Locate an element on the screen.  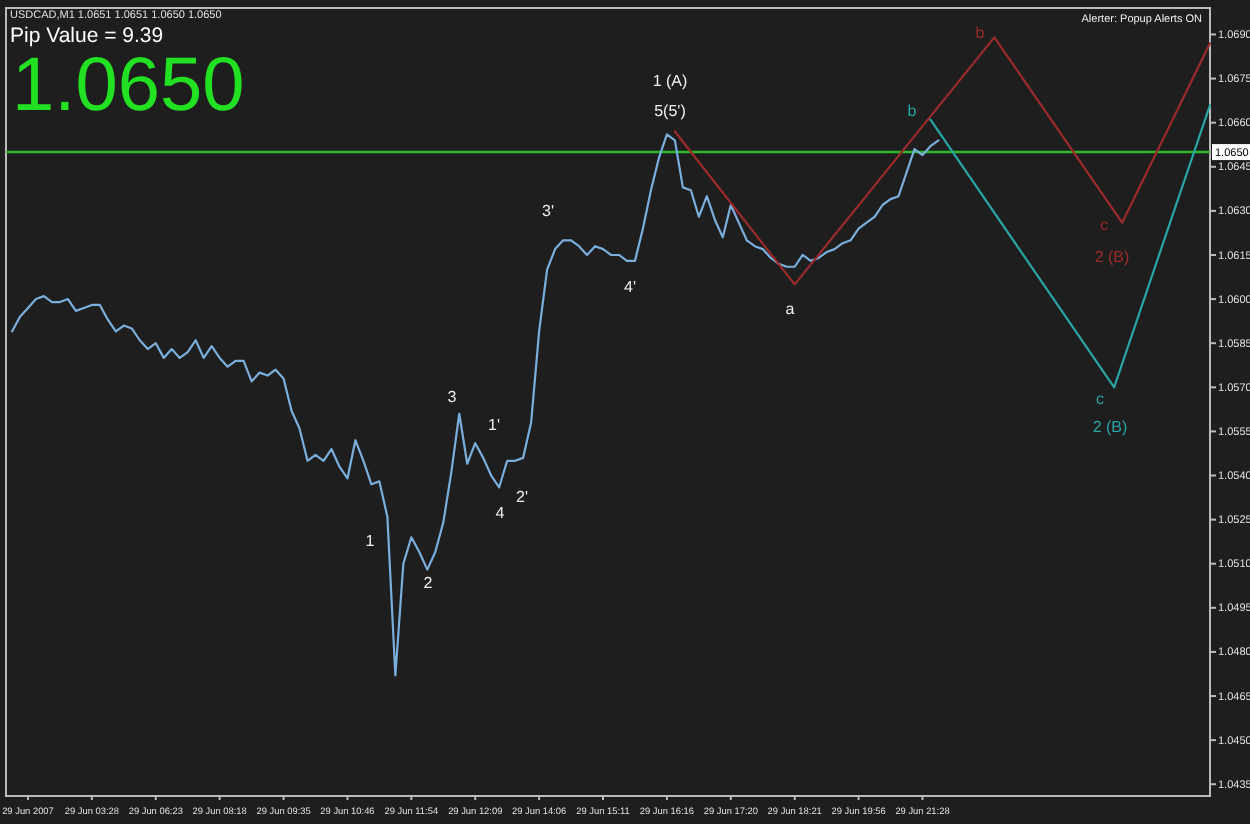
annotation: 1 is located at coordinates (370, 540).